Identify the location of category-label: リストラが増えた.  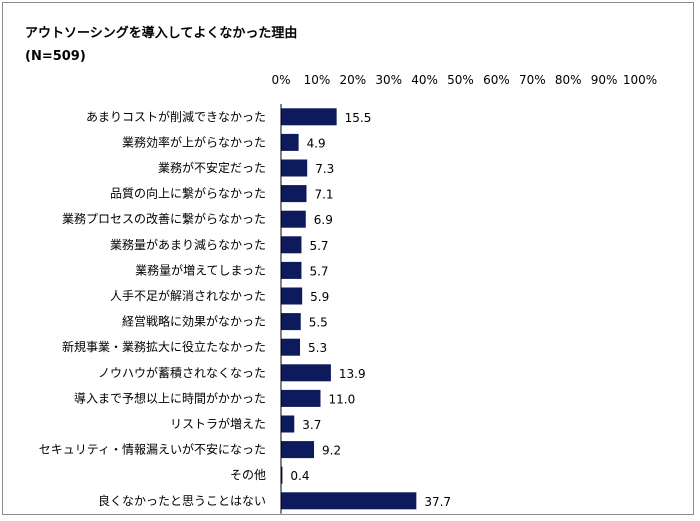
(218, 423).